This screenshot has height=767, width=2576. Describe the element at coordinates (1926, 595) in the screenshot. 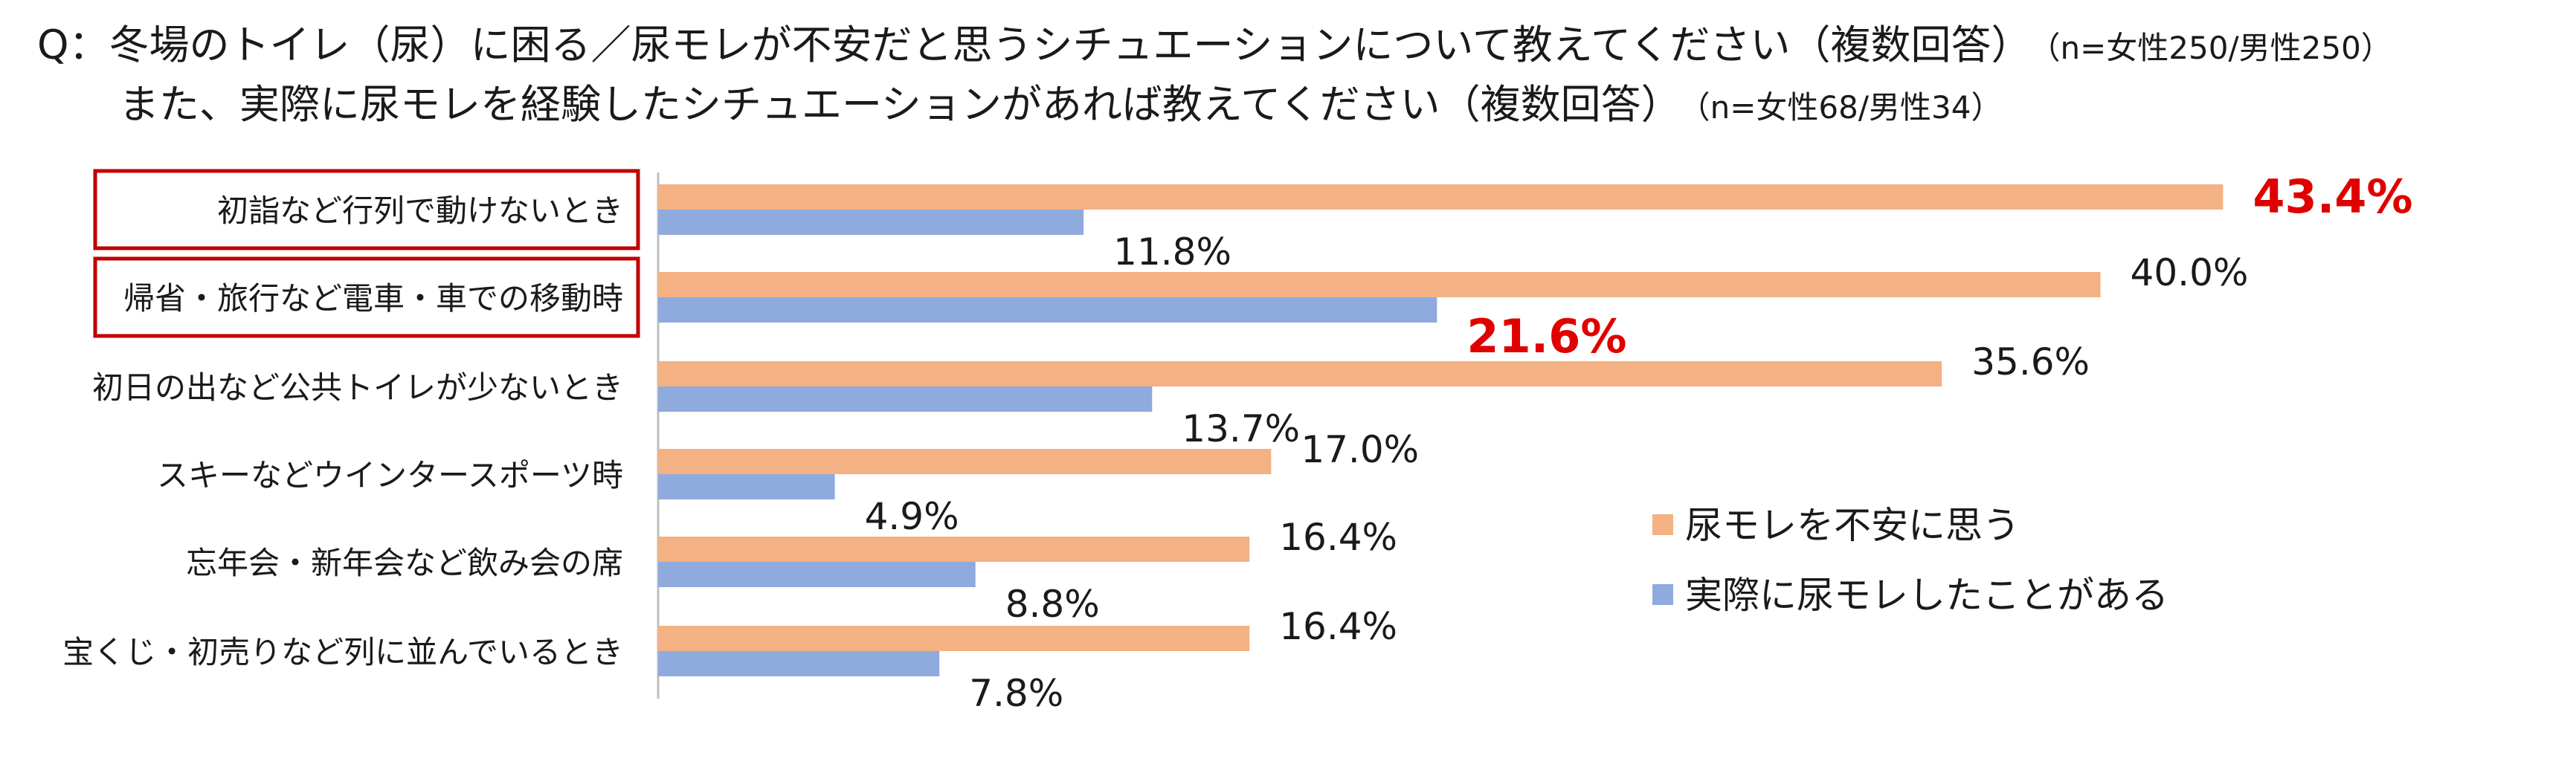

I see `legend-label-experienced: 実際に尿モレしたことがある` at that location.